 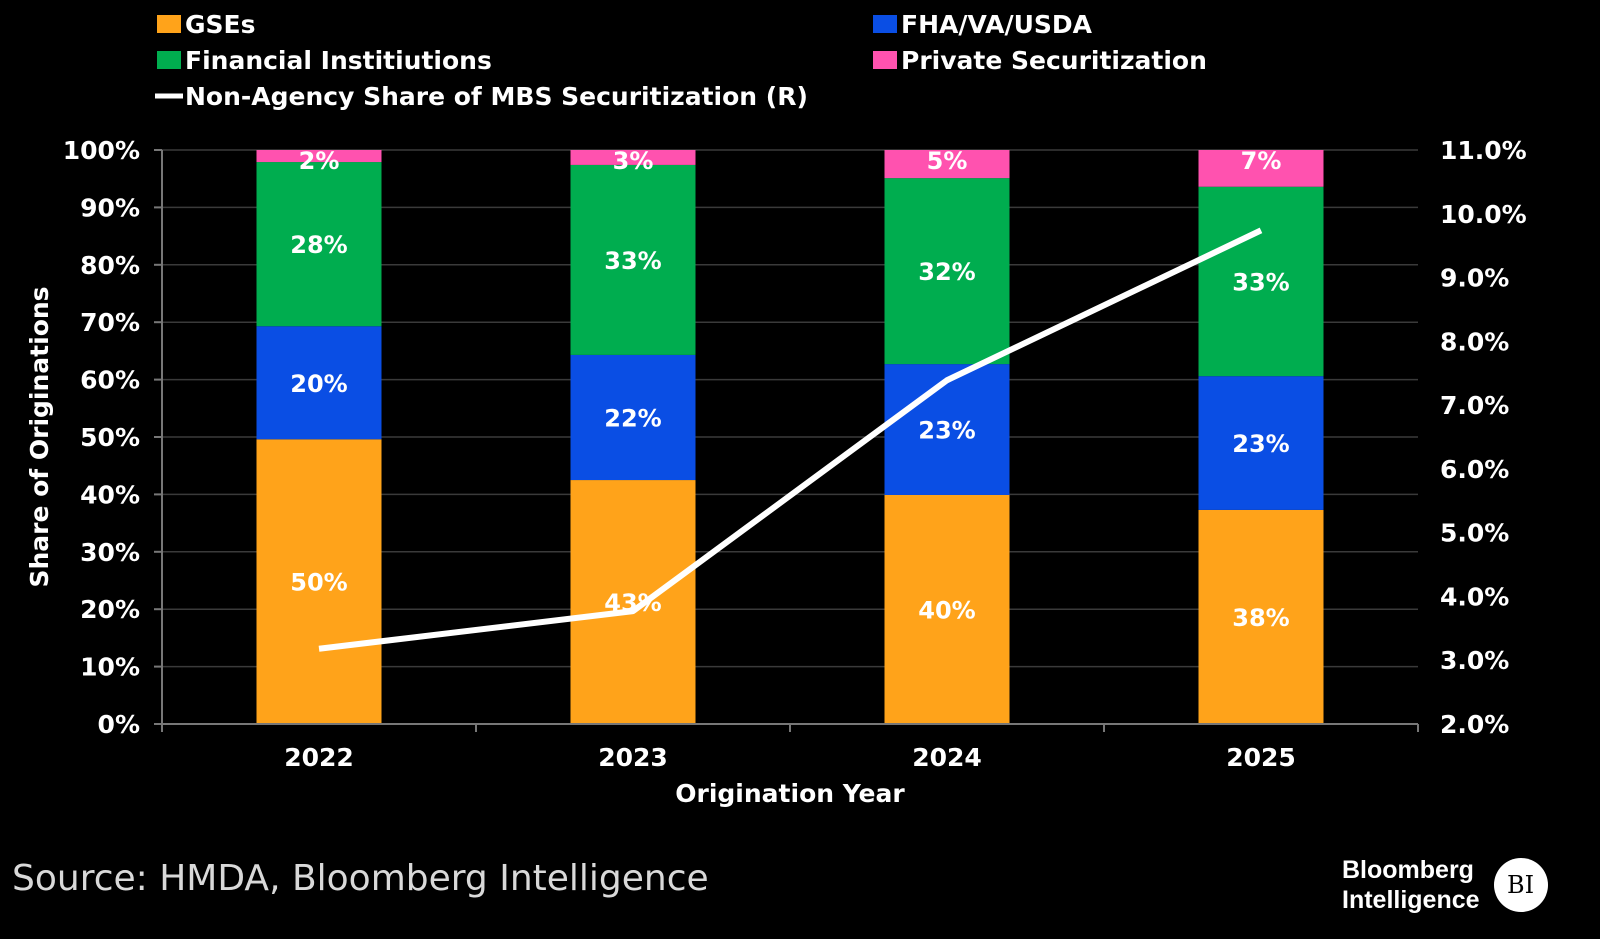 I want to click on y-tick-label: 70%, so click(x=110, y=322).